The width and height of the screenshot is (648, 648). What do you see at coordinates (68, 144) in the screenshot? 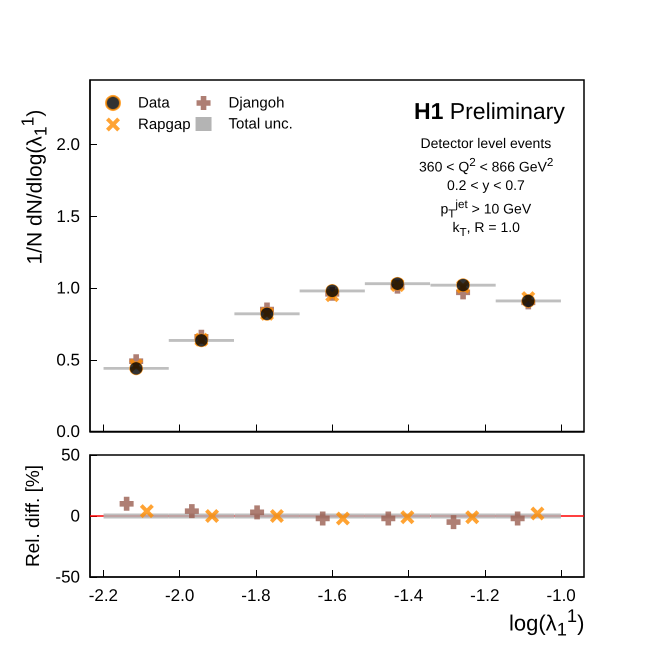
I see `y-tick-label: 2.0` at bounding box center [68, 144].